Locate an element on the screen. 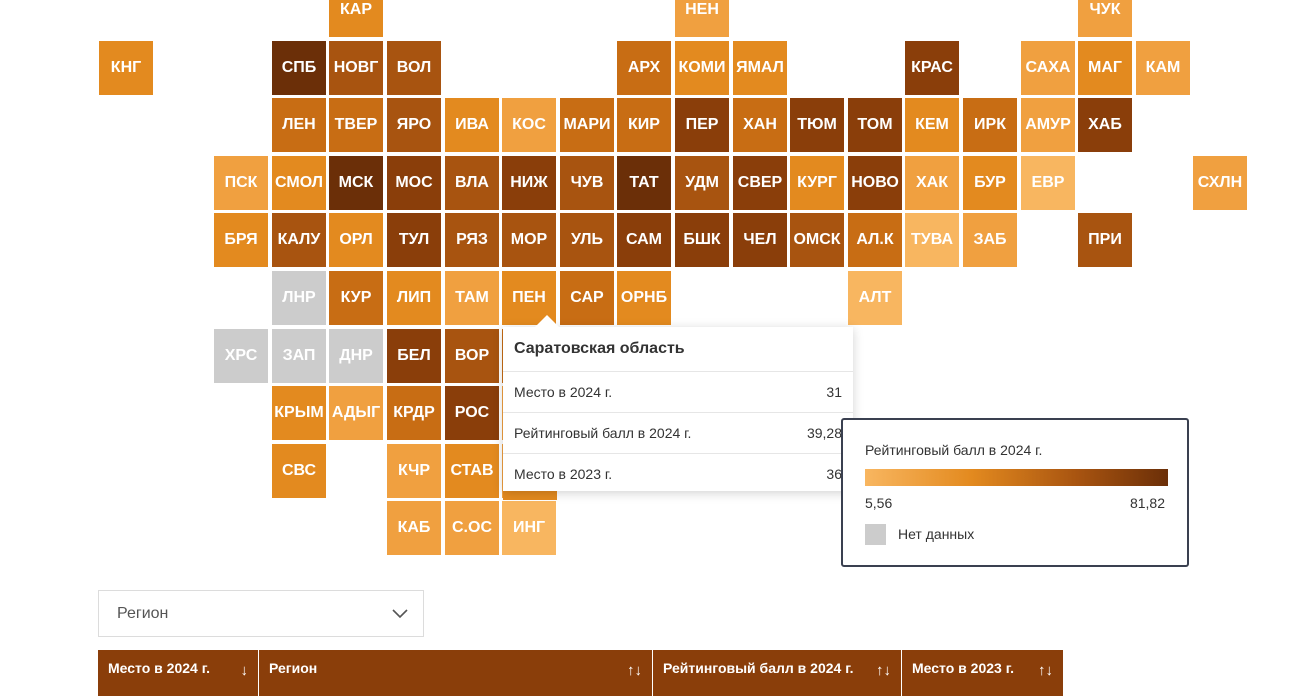  region-tile: РЯЗ is located at coordinates (472, 240).